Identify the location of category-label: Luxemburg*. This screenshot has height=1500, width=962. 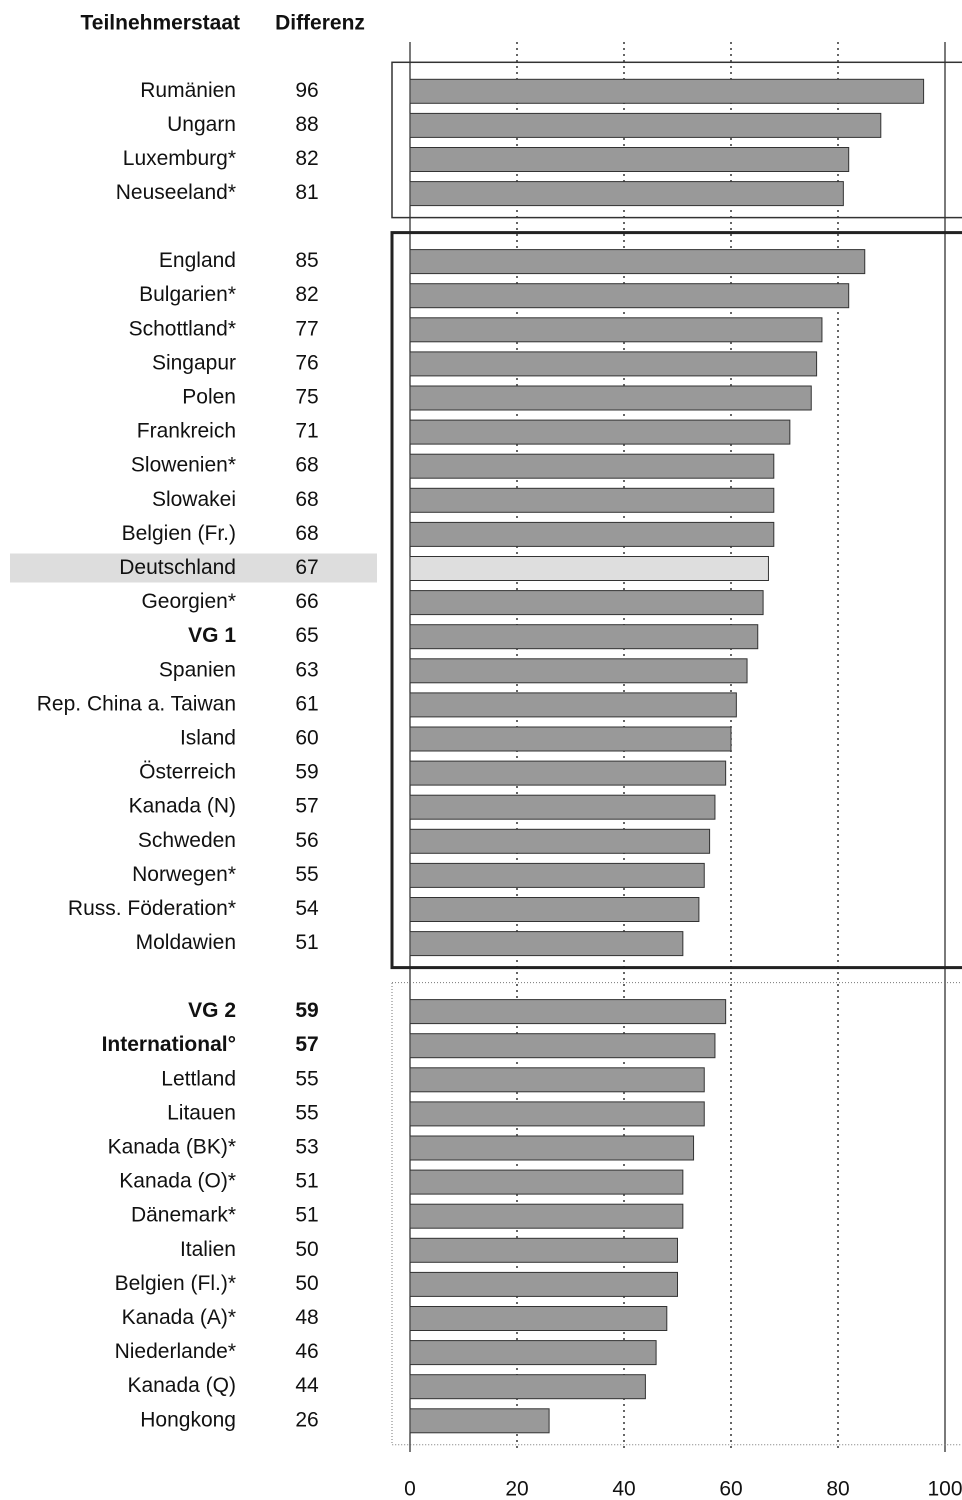
(179, 158).